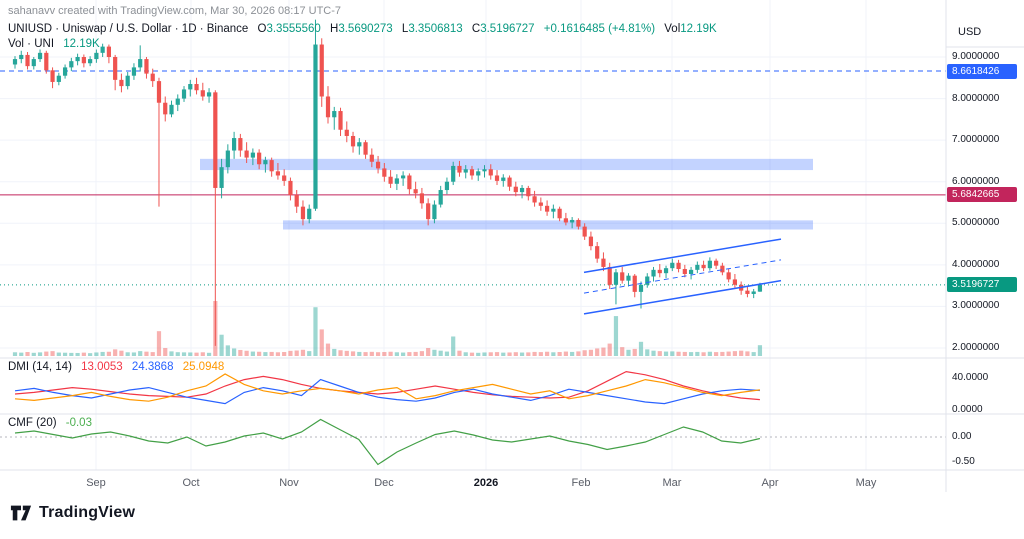 The width and height of the screenshot is (1024, 539). I want to click on low-label: L, so click(405, 29).